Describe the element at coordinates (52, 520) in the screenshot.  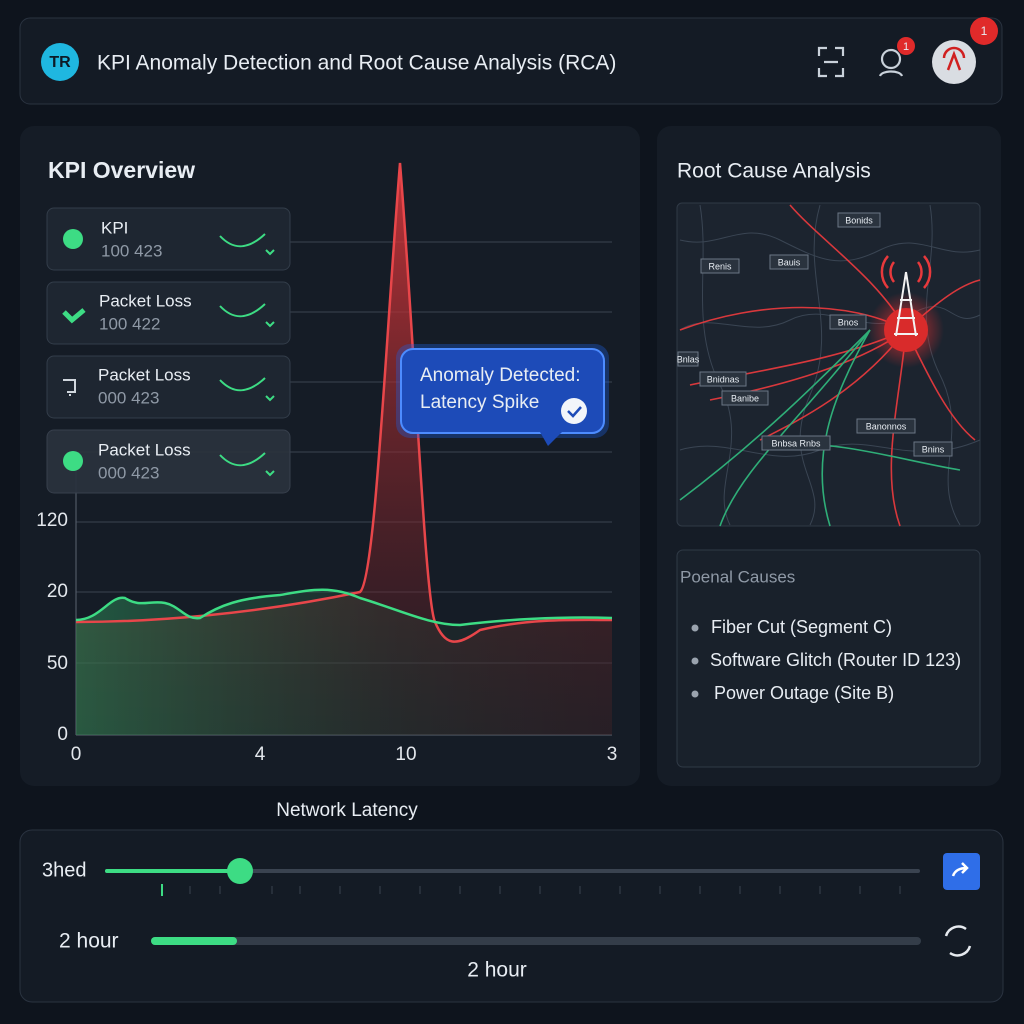
I see `y-label: 120` at that location.